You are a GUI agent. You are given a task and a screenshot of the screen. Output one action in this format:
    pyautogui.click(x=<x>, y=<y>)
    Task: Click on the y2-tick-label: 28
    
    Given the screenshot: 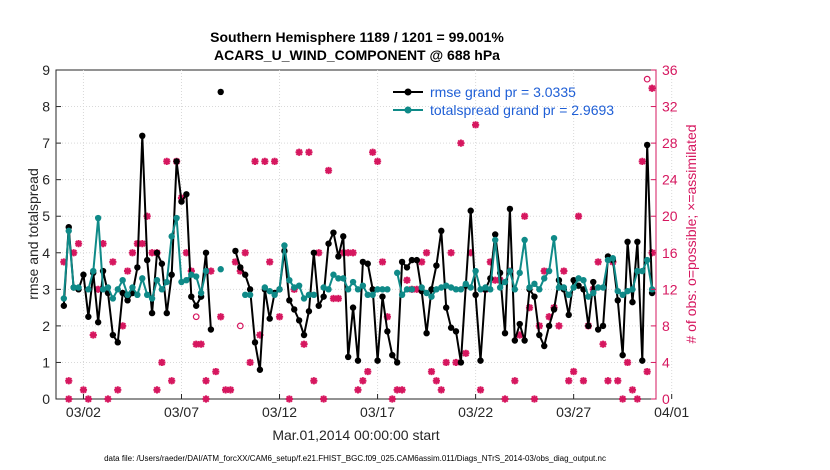 What is the action you would take?
    pyautogui.click(x=670, y=143)
    